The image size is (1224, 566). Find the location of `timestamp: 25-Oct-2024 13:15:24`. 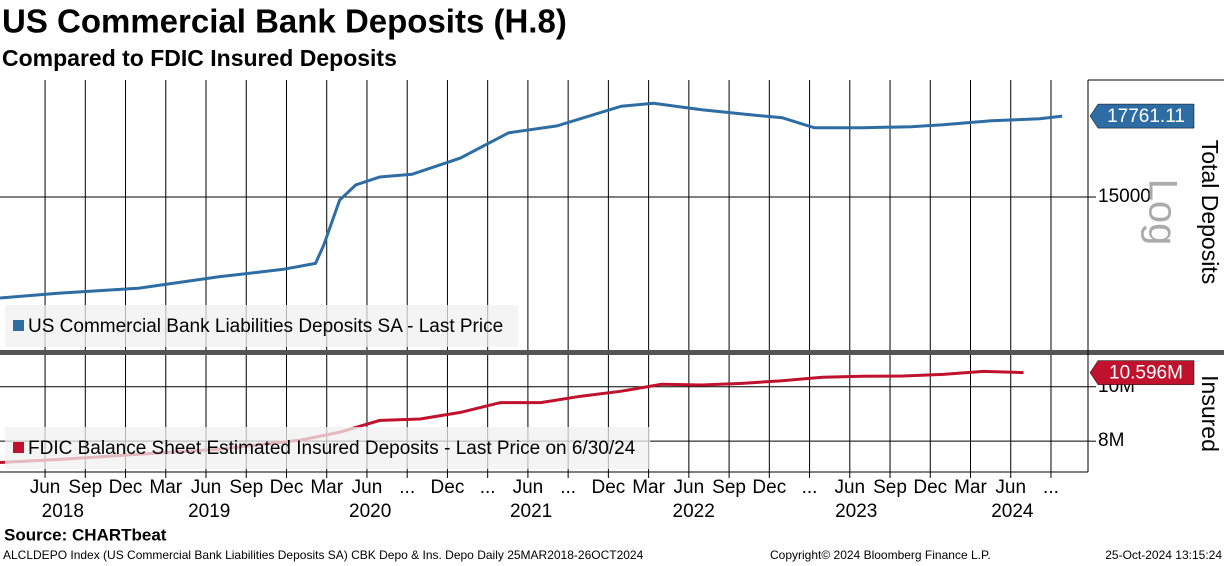

timestamp: 25-Oct-2024 13:15:24 is located at coordinates (1163, 555).